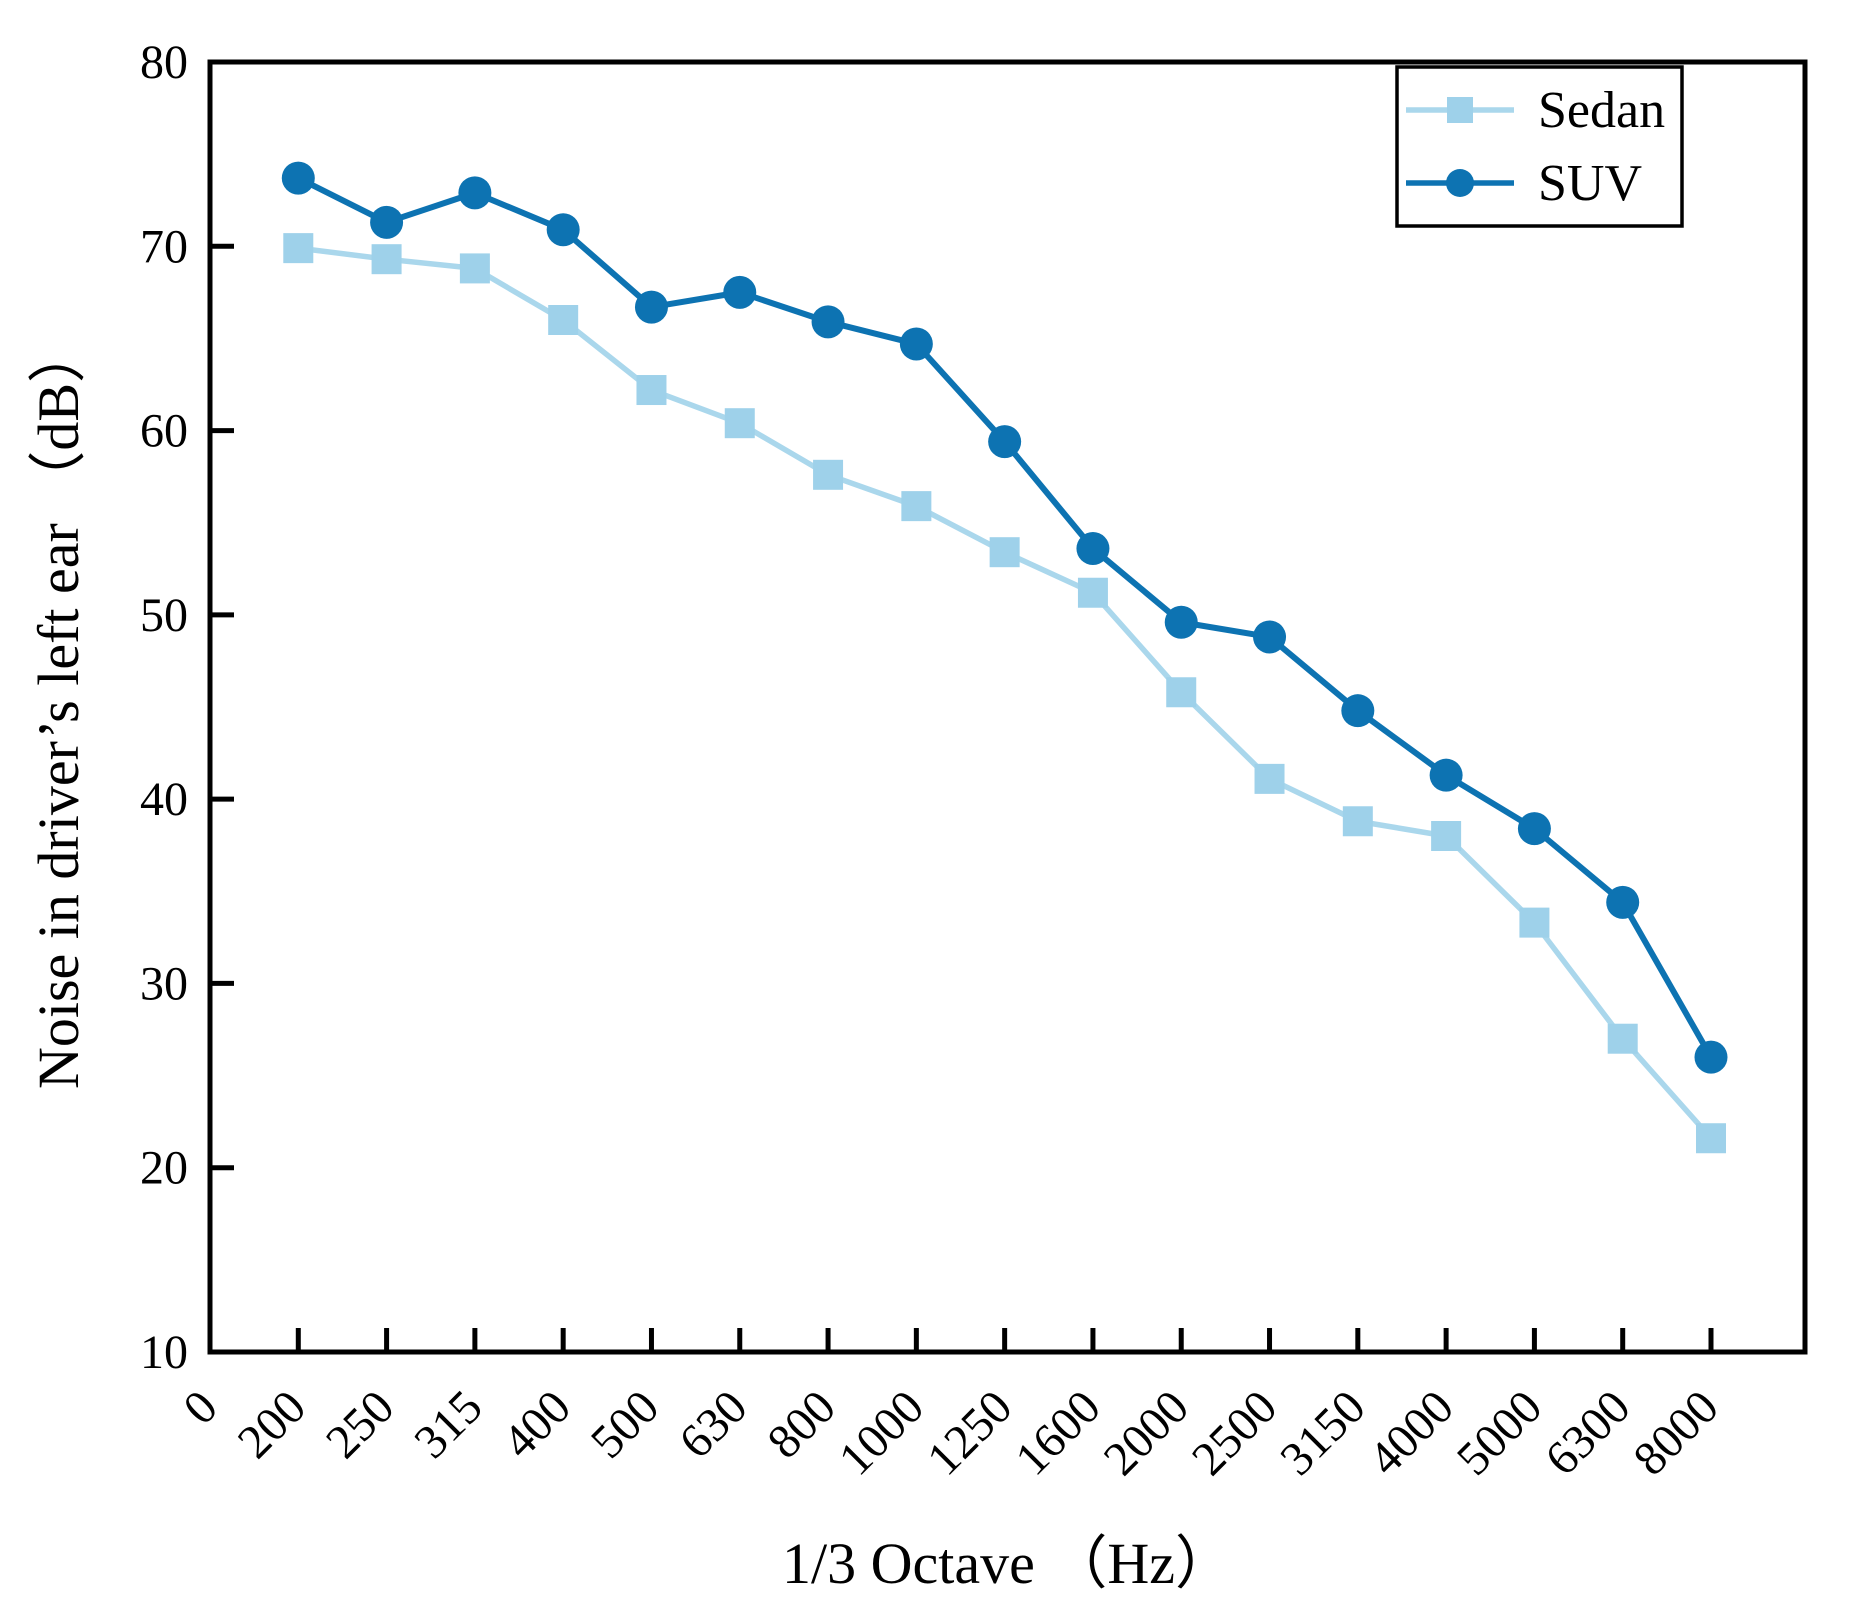 The width and height of the screenshot is (1849, 1608). I want to click on y-tick-label: 40, so click(164, 799).